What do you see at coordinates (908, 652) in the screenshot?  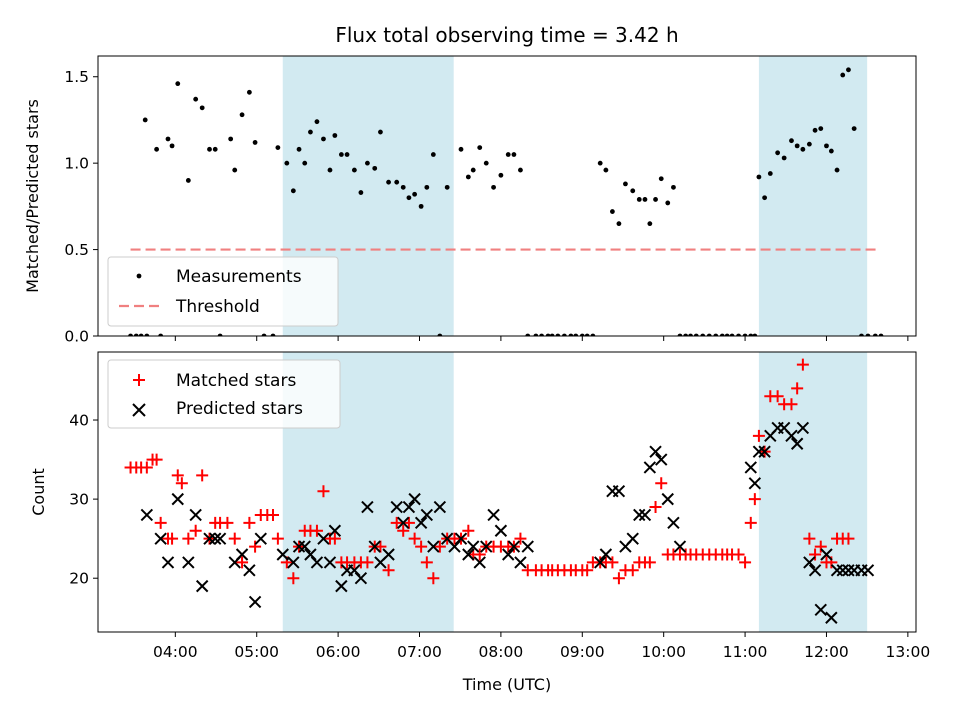 I see `x-tick-label: 13:00` at bounding box center [908, 652].